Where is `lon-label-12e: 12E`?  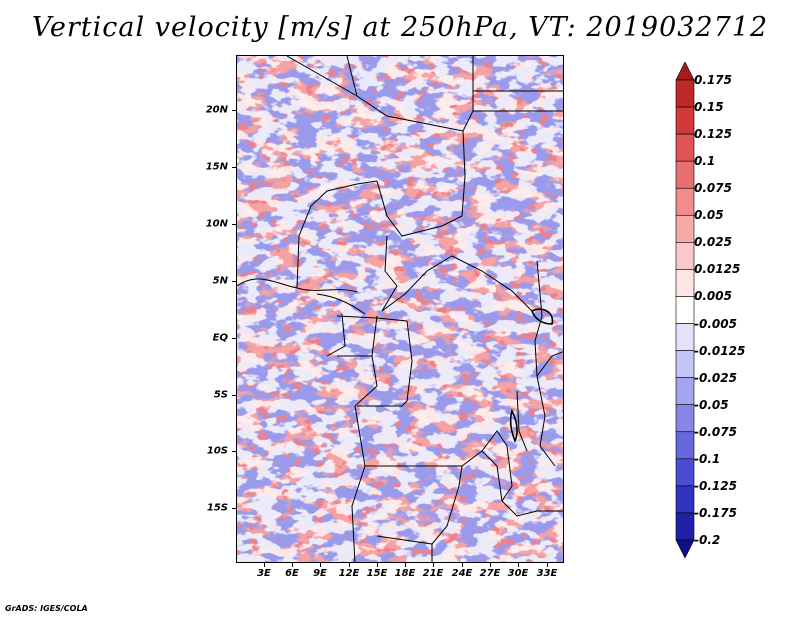
lon-label-12e: 12E is located at coordinates (349, 573).